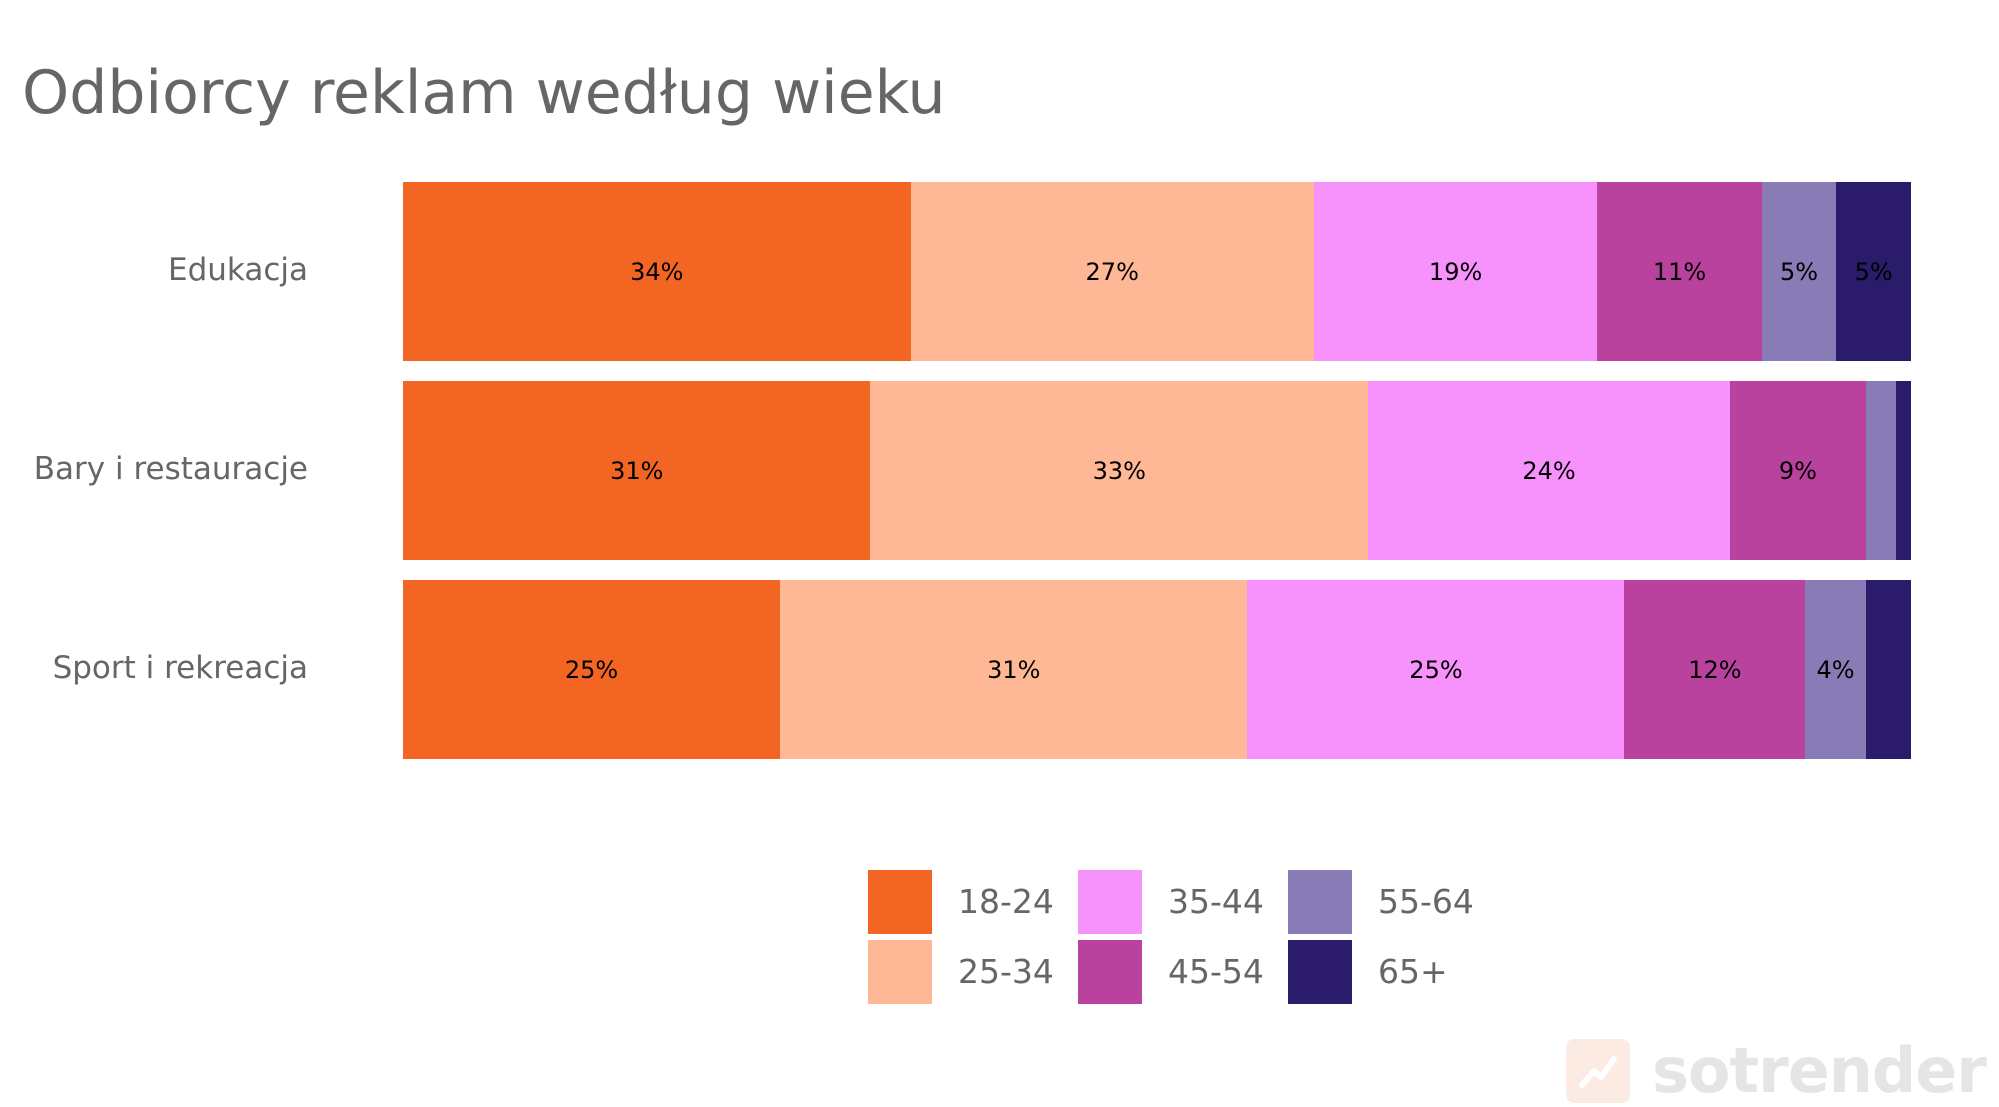 The image size is (1999, 1107). I want to click on legend-item: 45-54, so click(1183, 975).